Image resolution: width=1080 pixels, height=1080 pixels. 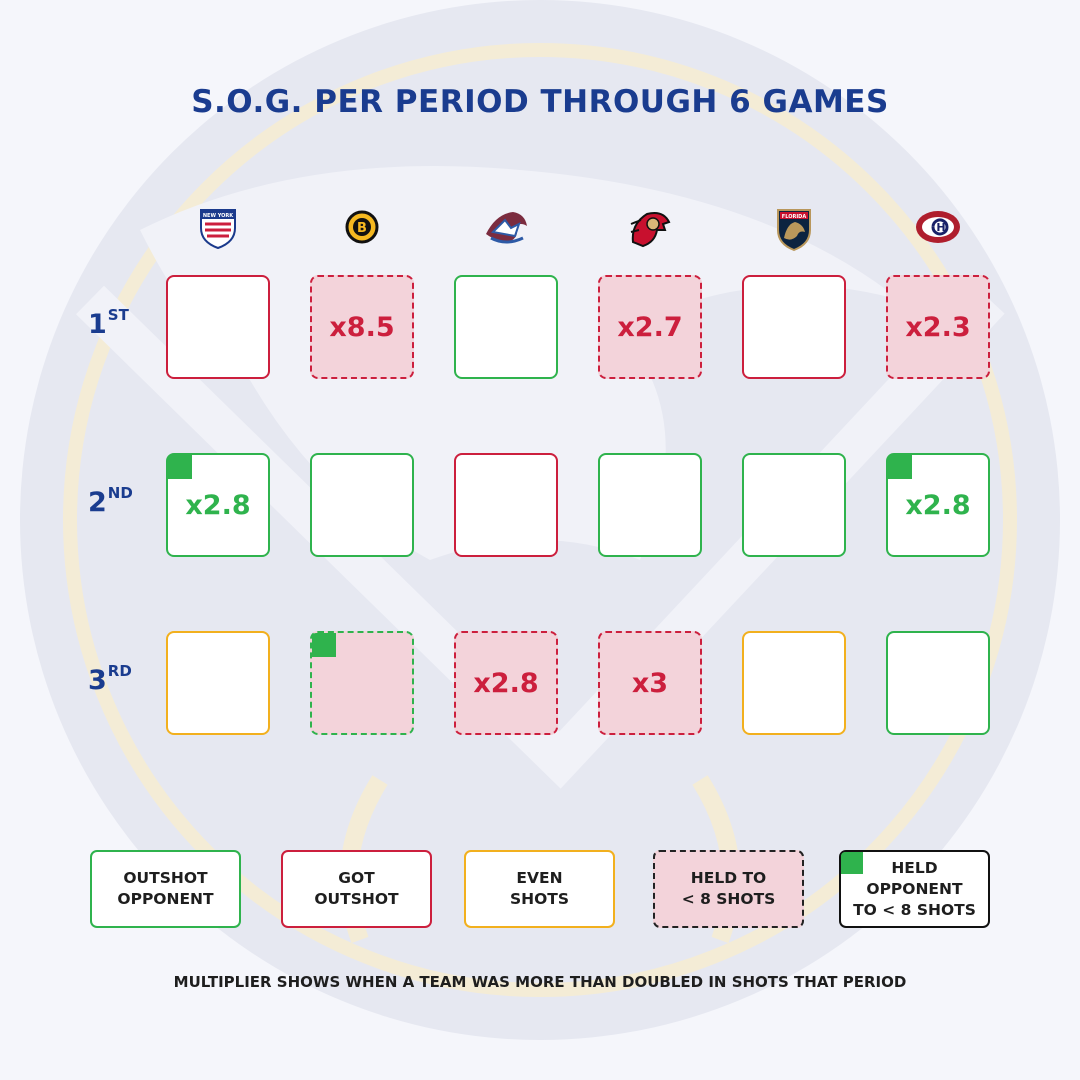 I want to click on grid-cell-p2-senators, so click(x=650, y=505).